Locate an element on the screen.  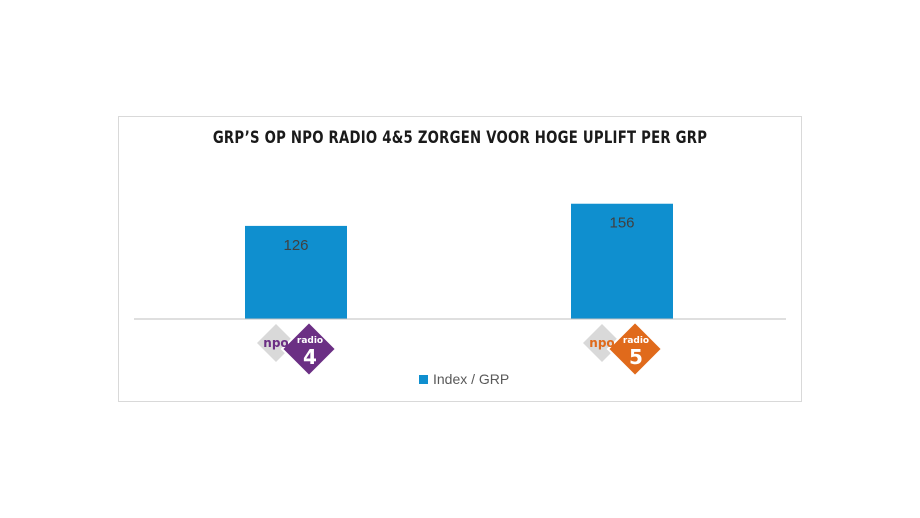
data-label-2: 156 is located at coordinates (621, 223).